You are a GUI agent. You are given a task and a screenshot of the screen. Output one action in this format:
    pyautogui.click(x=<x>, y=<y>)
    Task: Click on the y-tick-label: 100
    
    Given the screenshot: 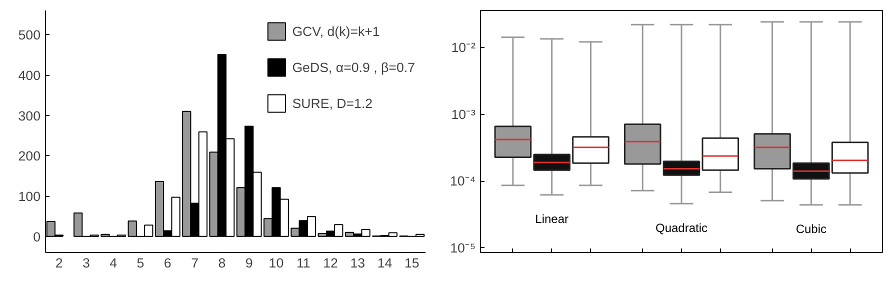 What is the action you would take?
    pyautogui.click(x=29, y=196)
    